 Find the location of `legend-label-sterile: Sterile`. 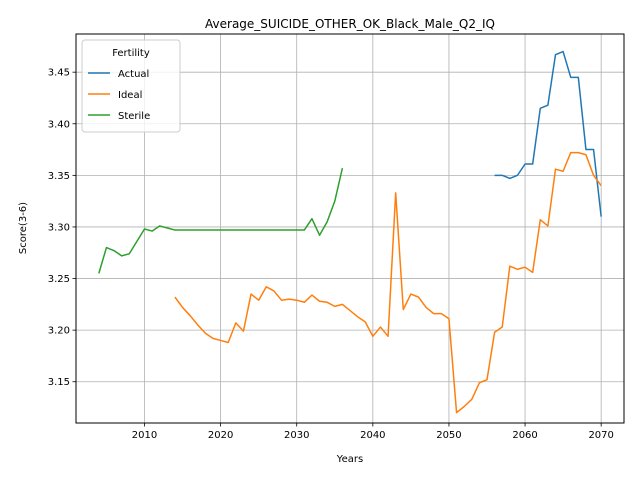

legend-label-sterile: Sterile is located at coordinates (134, 116).